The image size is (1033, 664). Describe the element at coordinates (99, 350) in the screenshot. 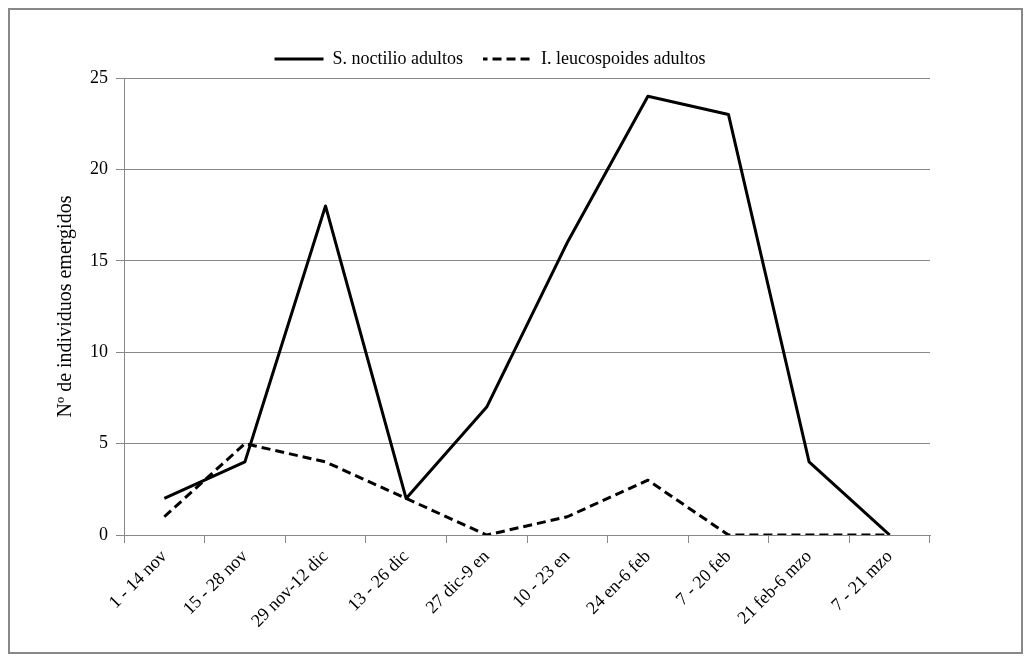

I see `y-tick-label: 10` at that location.